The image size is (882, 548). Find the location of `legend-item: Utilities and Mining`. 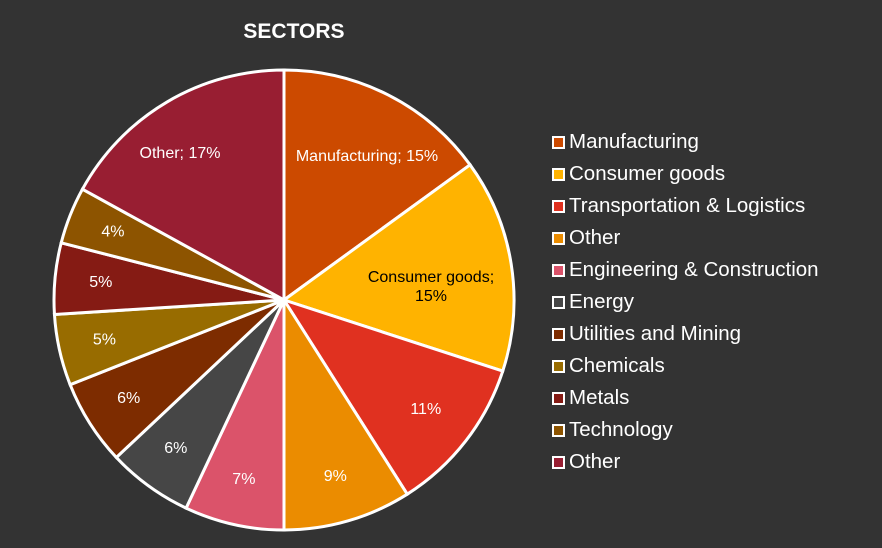

legend-item: Utilities and Mining is located at coordinates (685, 334).